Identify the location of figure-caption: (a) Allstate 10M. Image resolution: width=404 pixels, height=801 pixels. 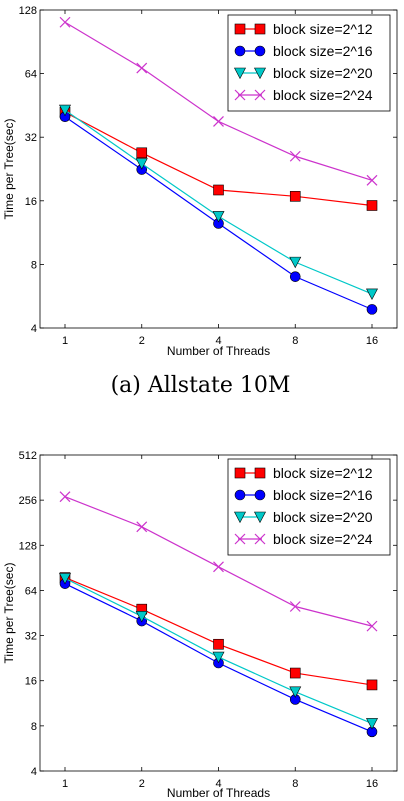
(201, 385).